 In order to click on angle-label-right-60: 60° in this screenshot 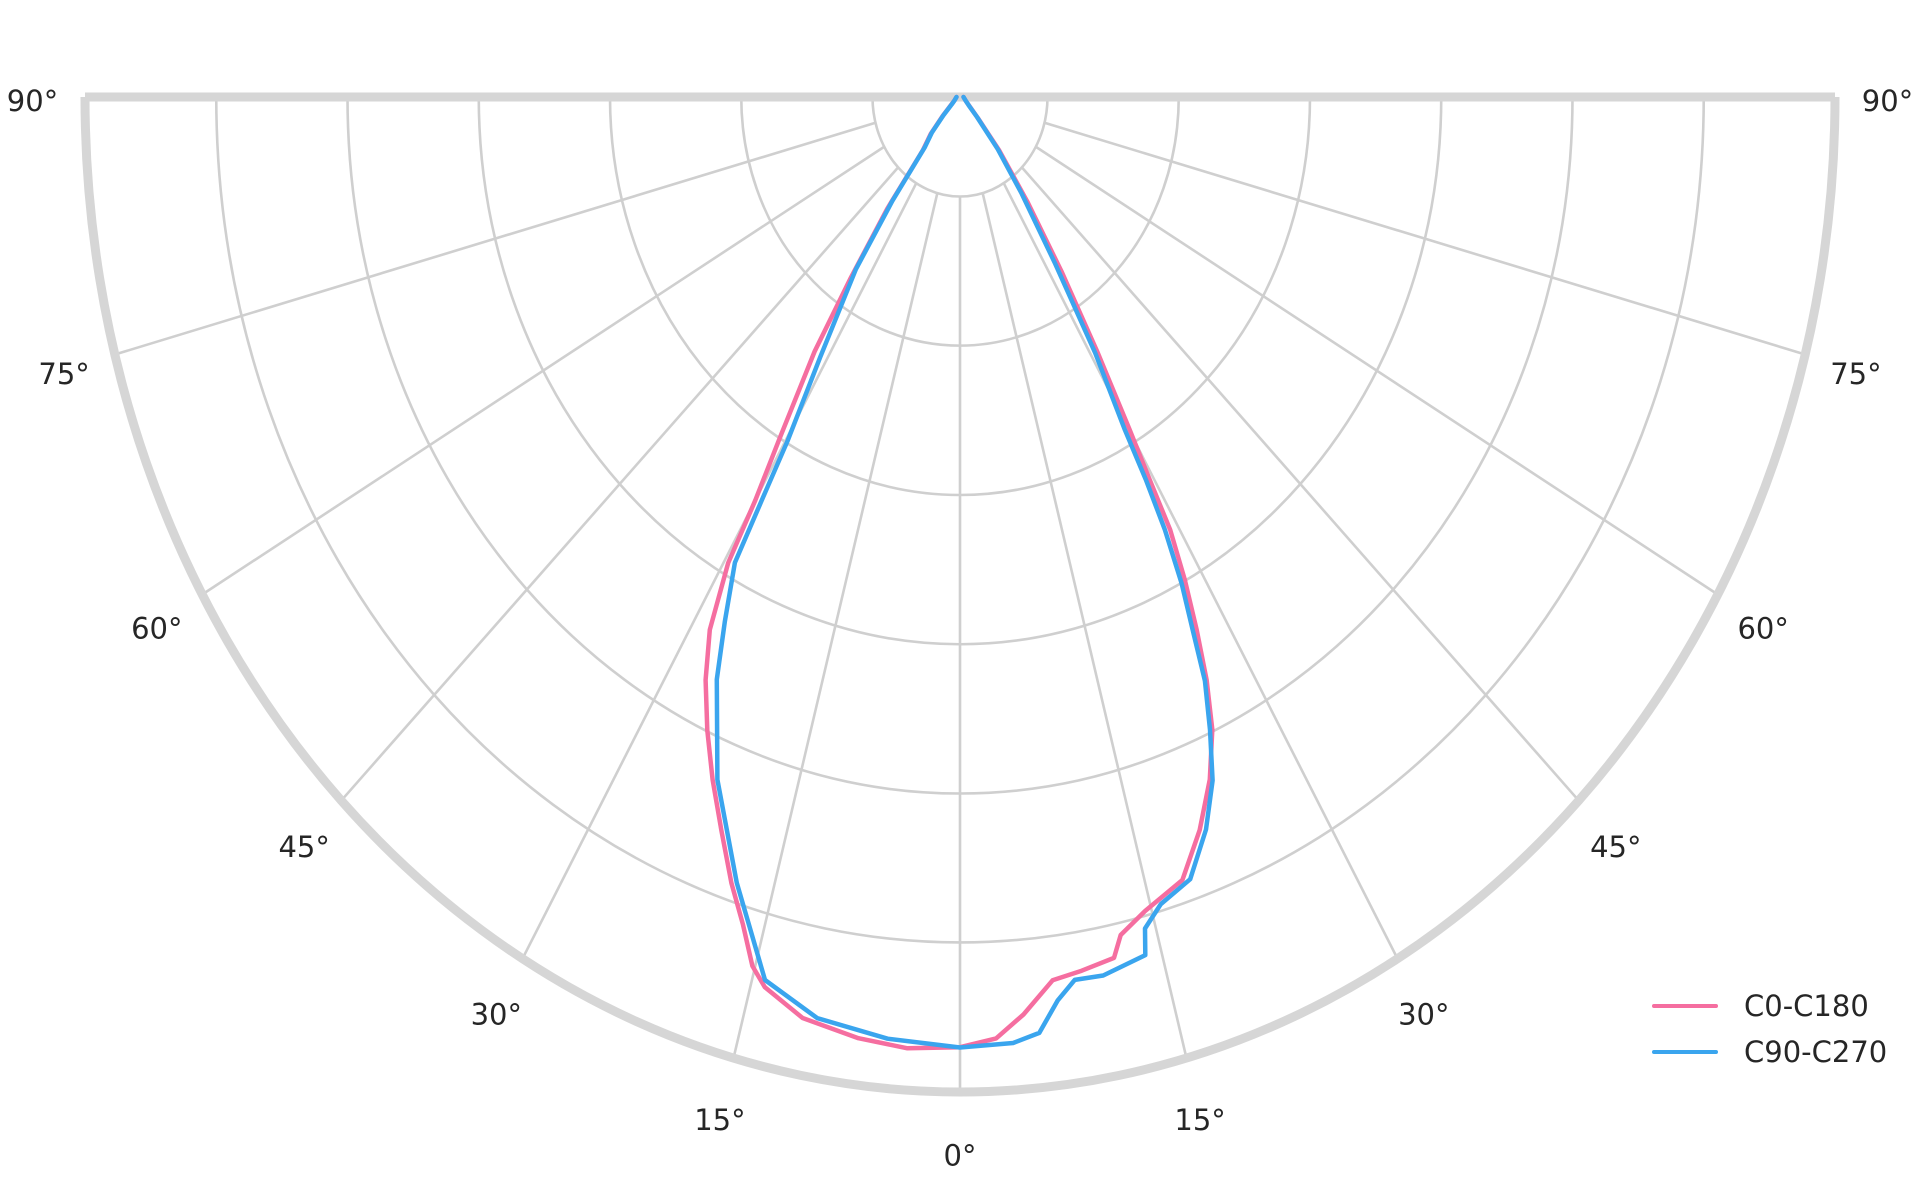, I will do `click(1762, 628)`.